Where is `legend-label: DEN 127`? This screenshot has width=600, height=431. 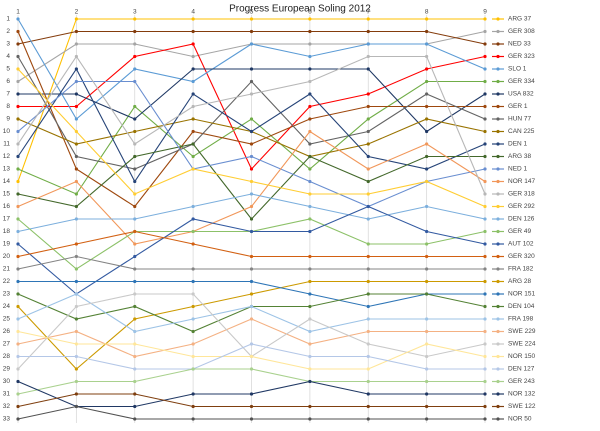
legend-label: DEN 127 is located at coordinates (521, 369).